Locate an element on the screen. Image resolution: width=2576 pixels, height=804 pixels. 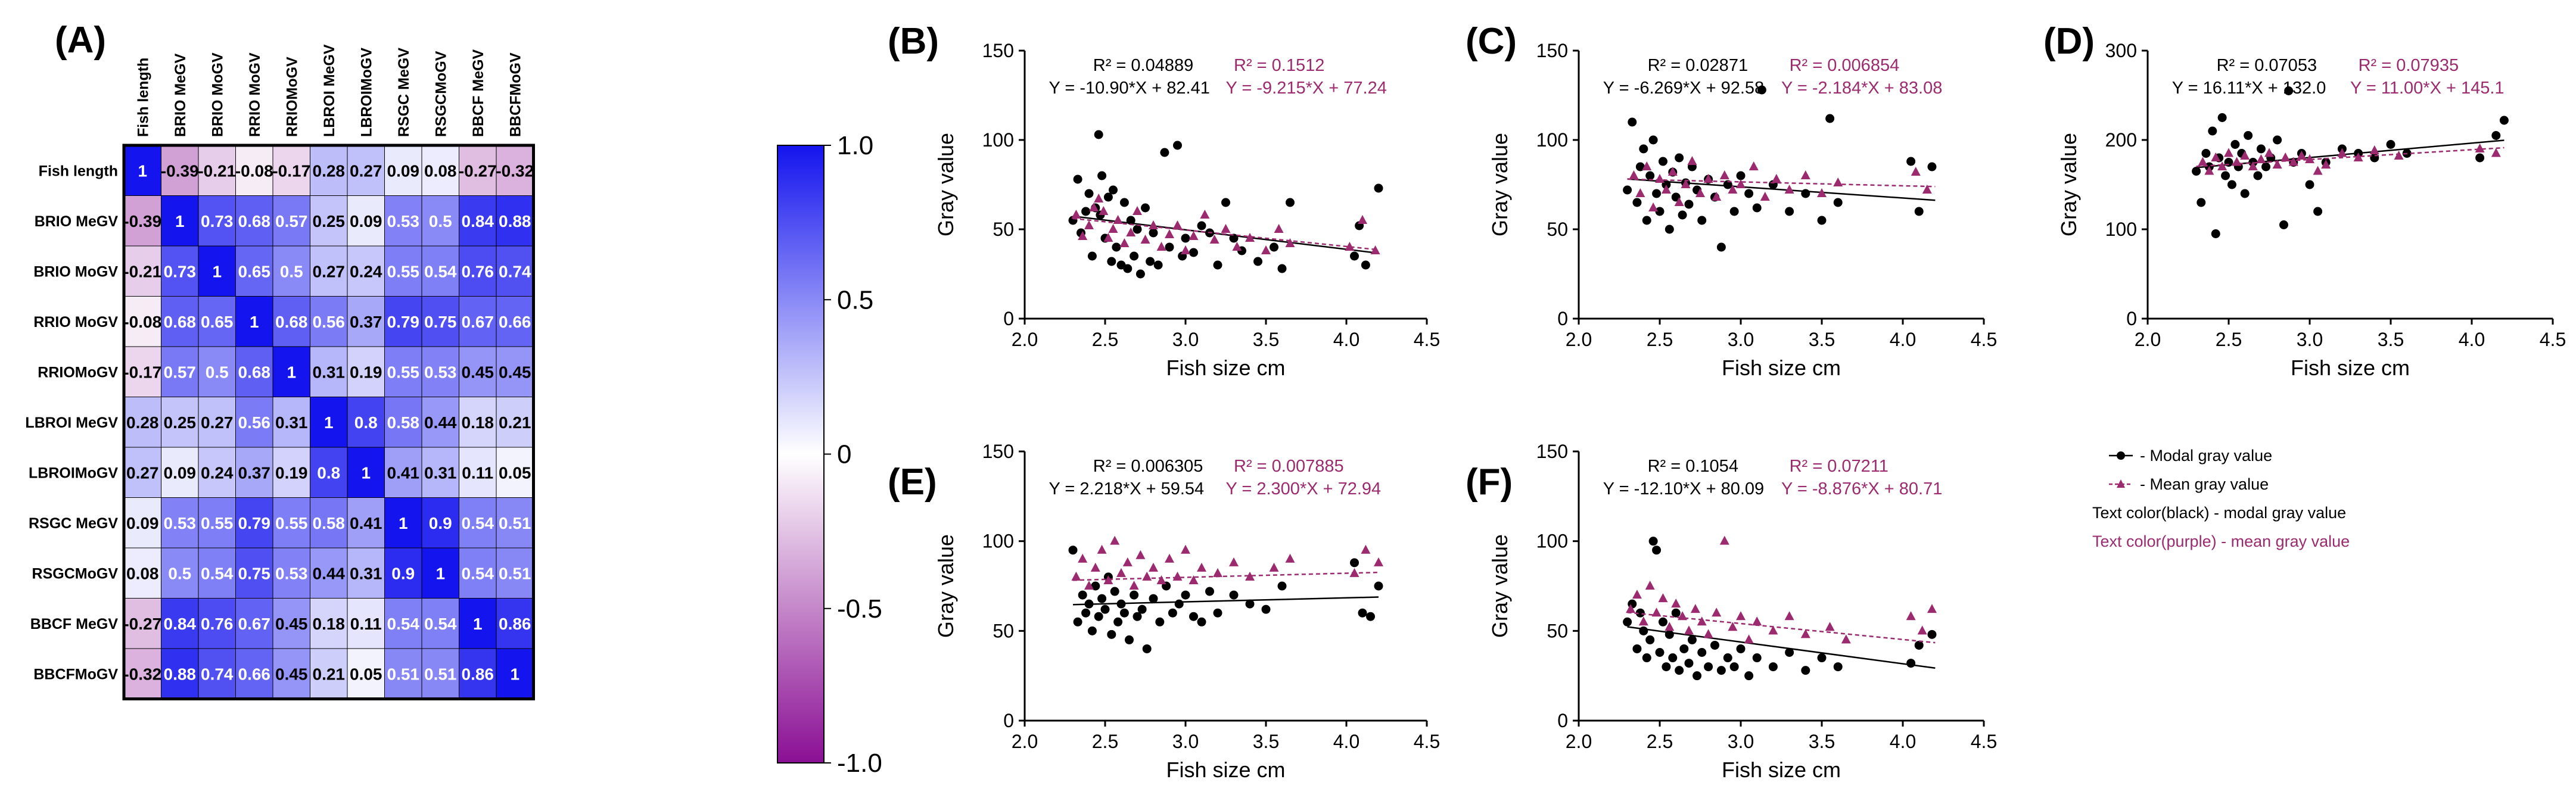
row-label: LBROIMoGV is located at coordinates (73, 473).